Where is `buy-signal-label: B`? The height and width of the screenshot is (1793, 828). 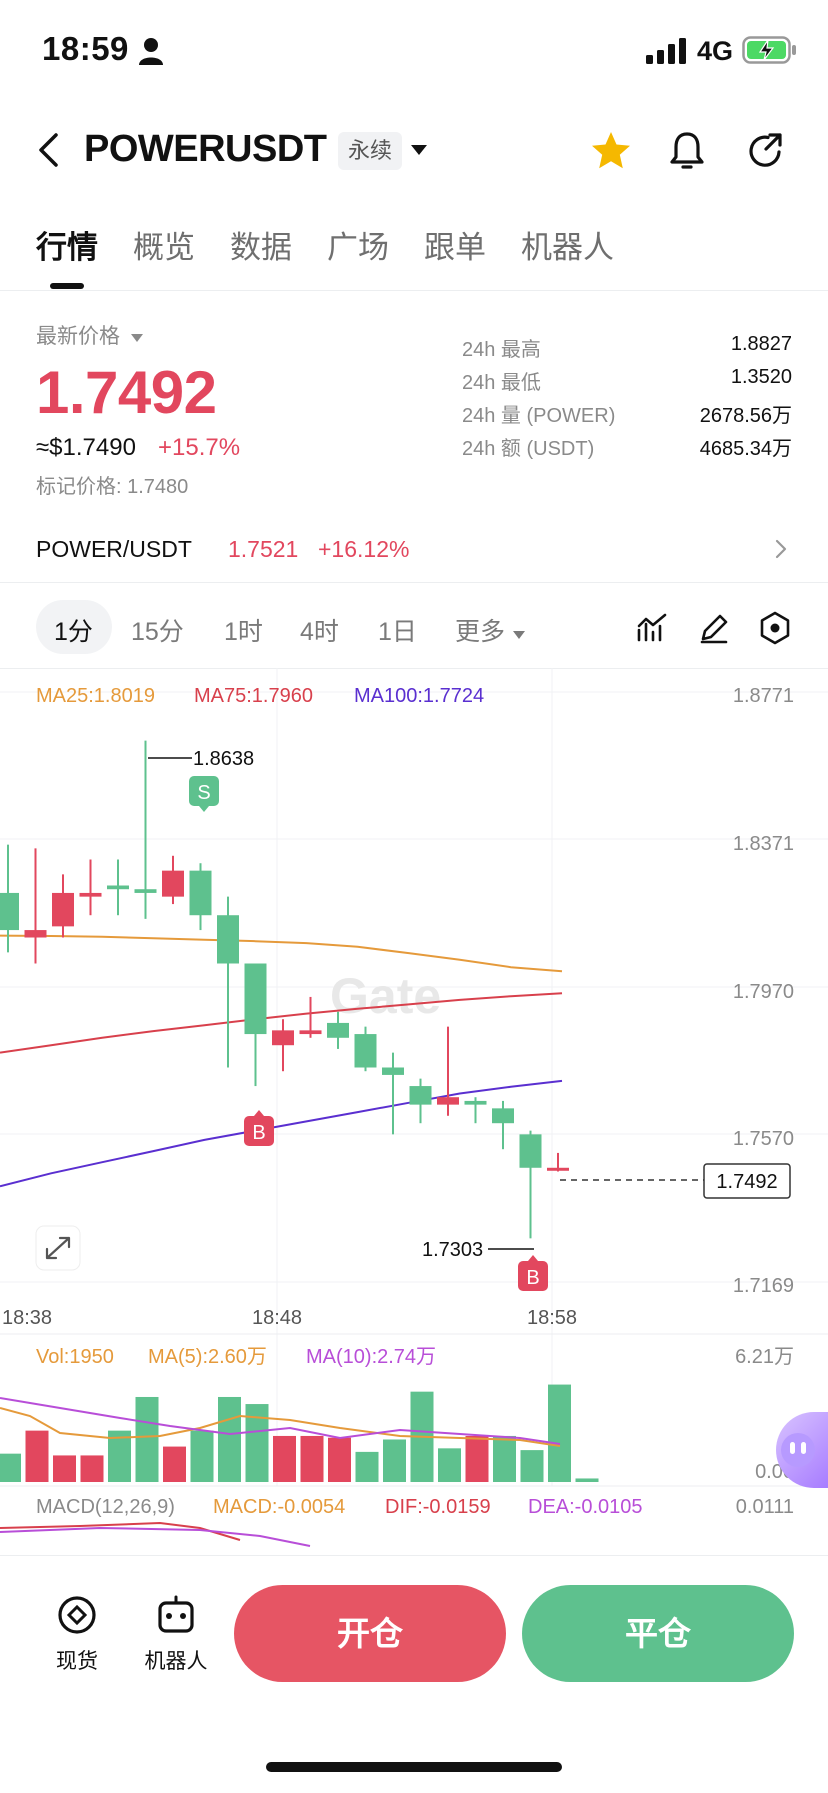
buy-signal-label: B is located at coordinates (258, 1133).